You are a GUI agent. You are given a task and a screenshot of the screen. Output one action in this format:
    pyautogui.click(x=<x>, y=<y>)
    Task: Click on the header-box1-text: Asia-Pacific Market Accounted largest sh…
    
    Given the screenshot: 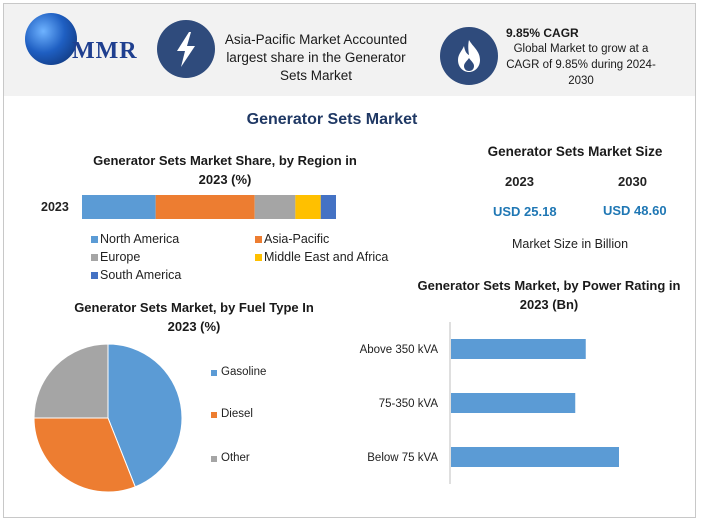 What is the action you would take?
    pyautogui.click(x=316, y=57)
    